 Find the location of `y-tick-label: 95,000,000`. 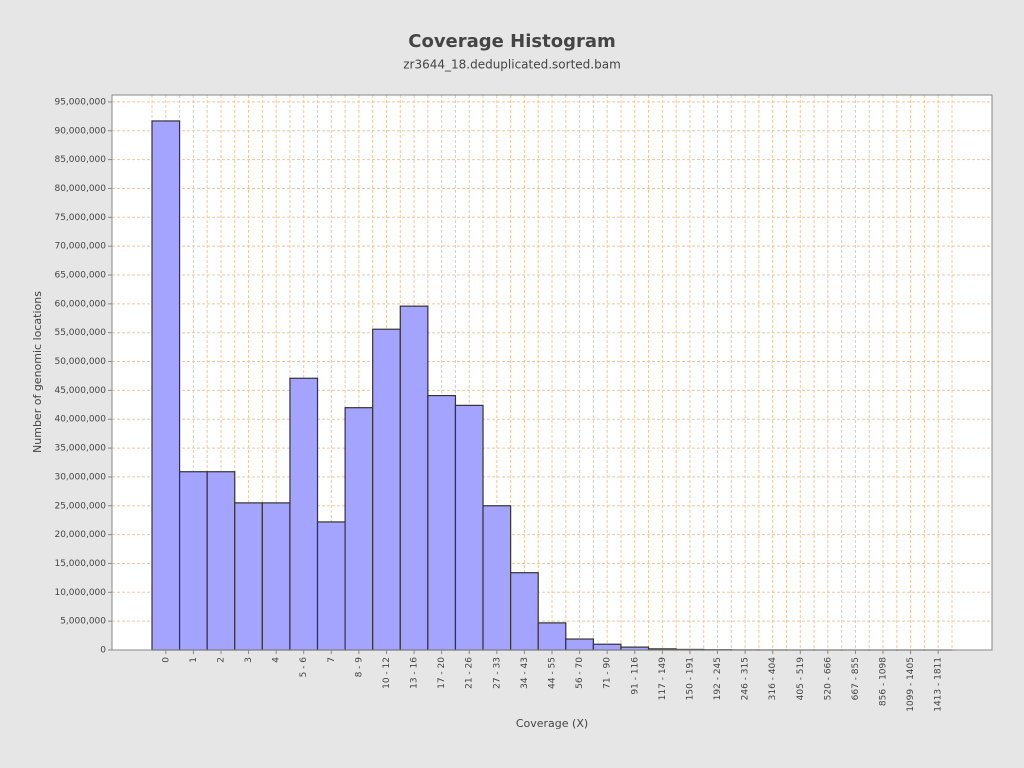

y-tick-label: 95,000,000 is located at coordinates (80, 102).